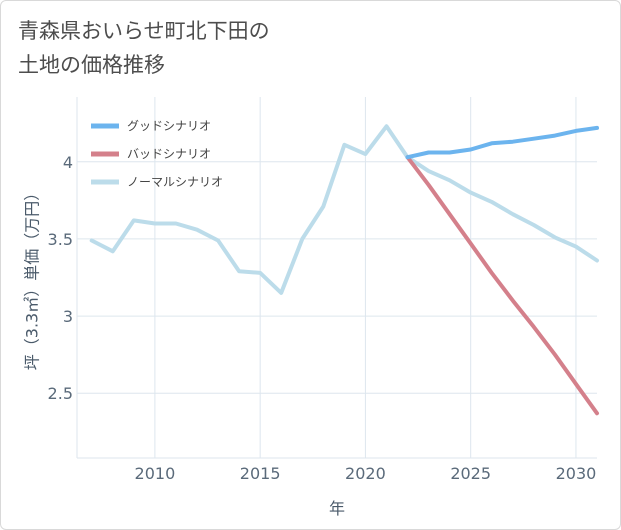  I want to click on chart-title-line-1: 青森県おいらせ町北下田の, so click(144, 31).